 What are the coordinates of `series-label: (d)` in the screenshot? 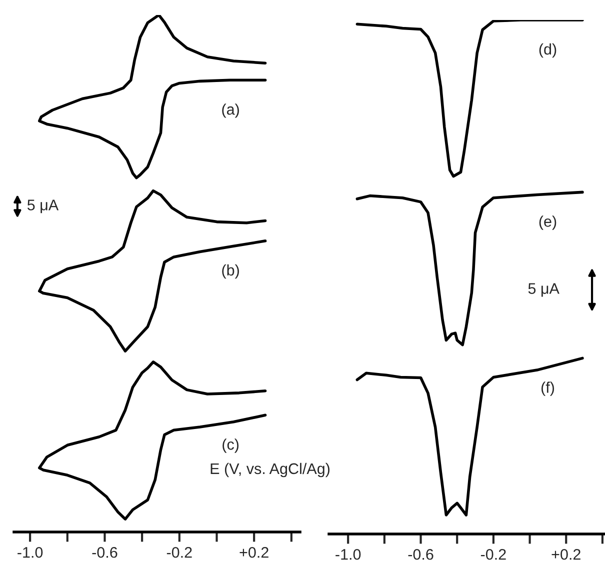 It's located at (547, 50).